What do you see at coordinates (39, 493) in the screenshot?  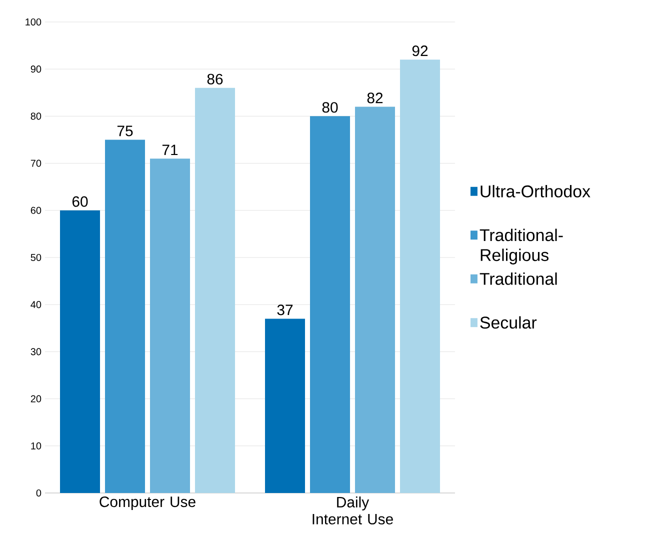 I see `y-tick-label: 0` at bounding box center [39, 493].